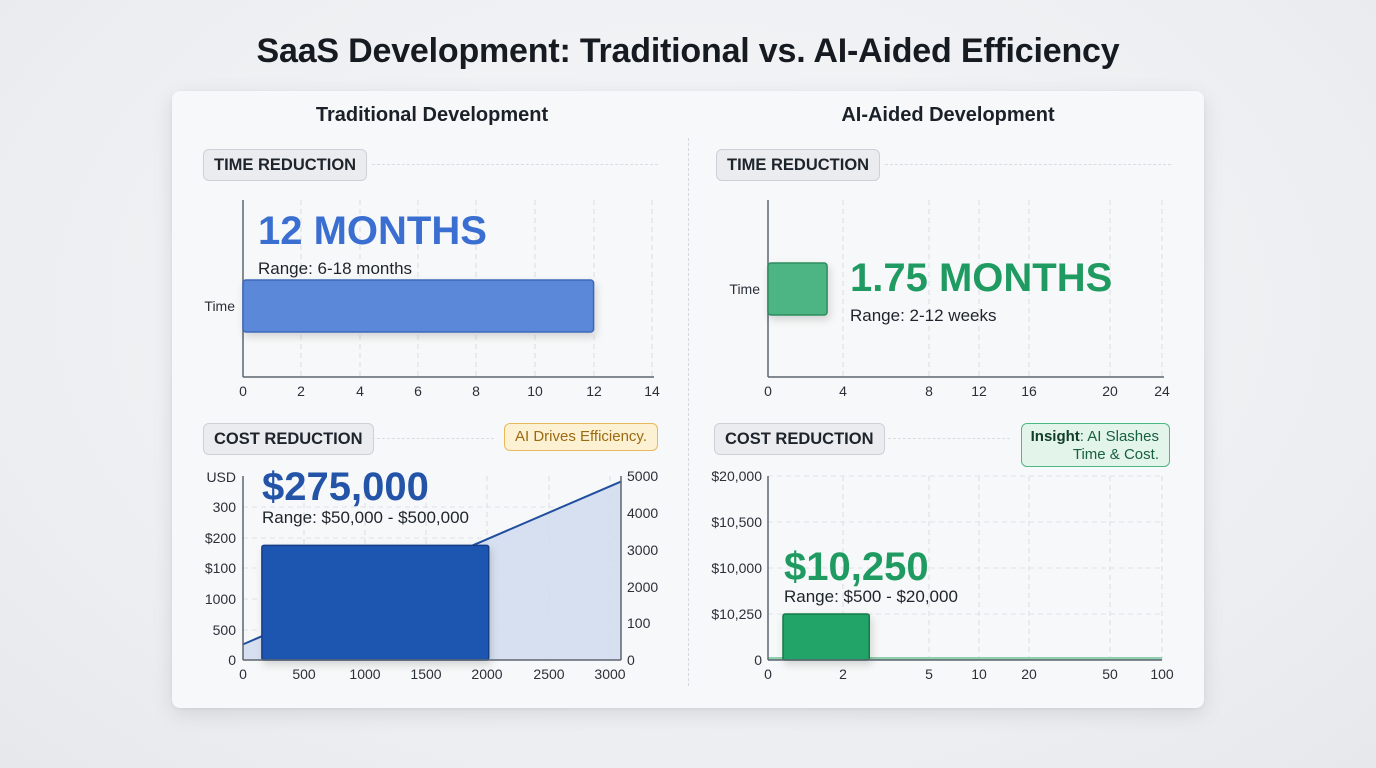  What do you see at coordinates (631, 660) in the screenshot?
I see `right-tick-label: 0` at bounding box center [631, 660].